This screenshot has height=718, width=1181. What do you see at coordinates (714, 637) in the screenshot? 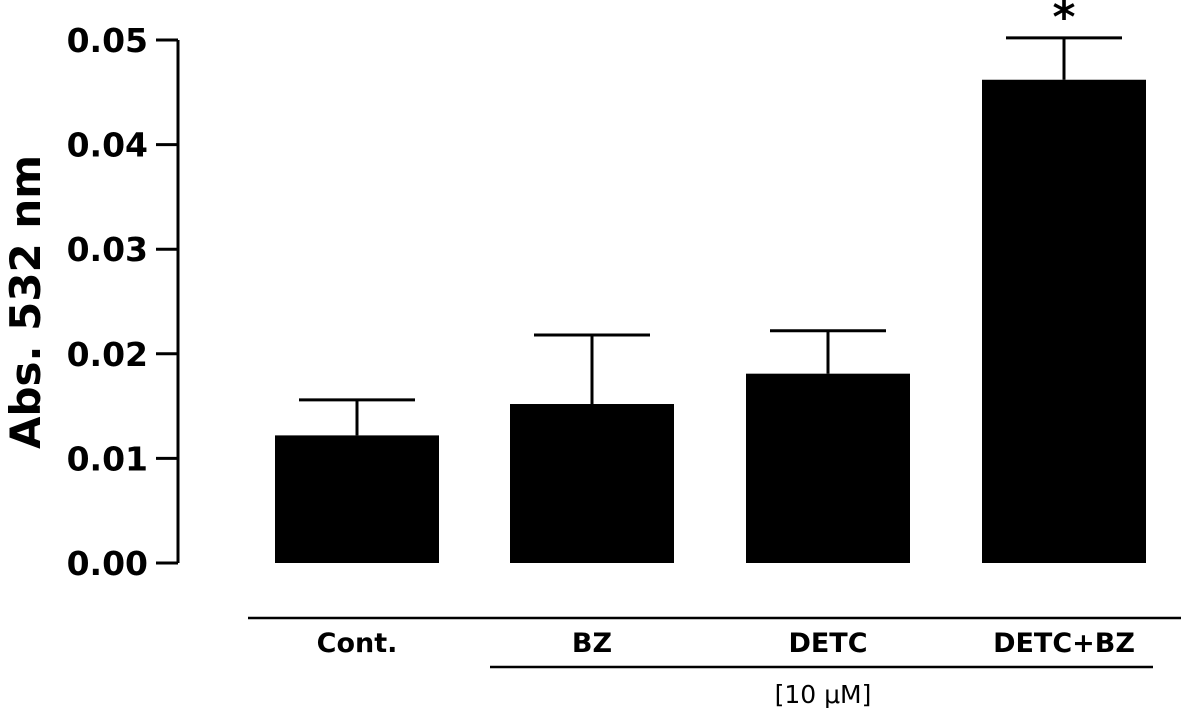
I see `x-axis: Cont. BZ DETC DETC+BZ` at bounding box center [714, 637].